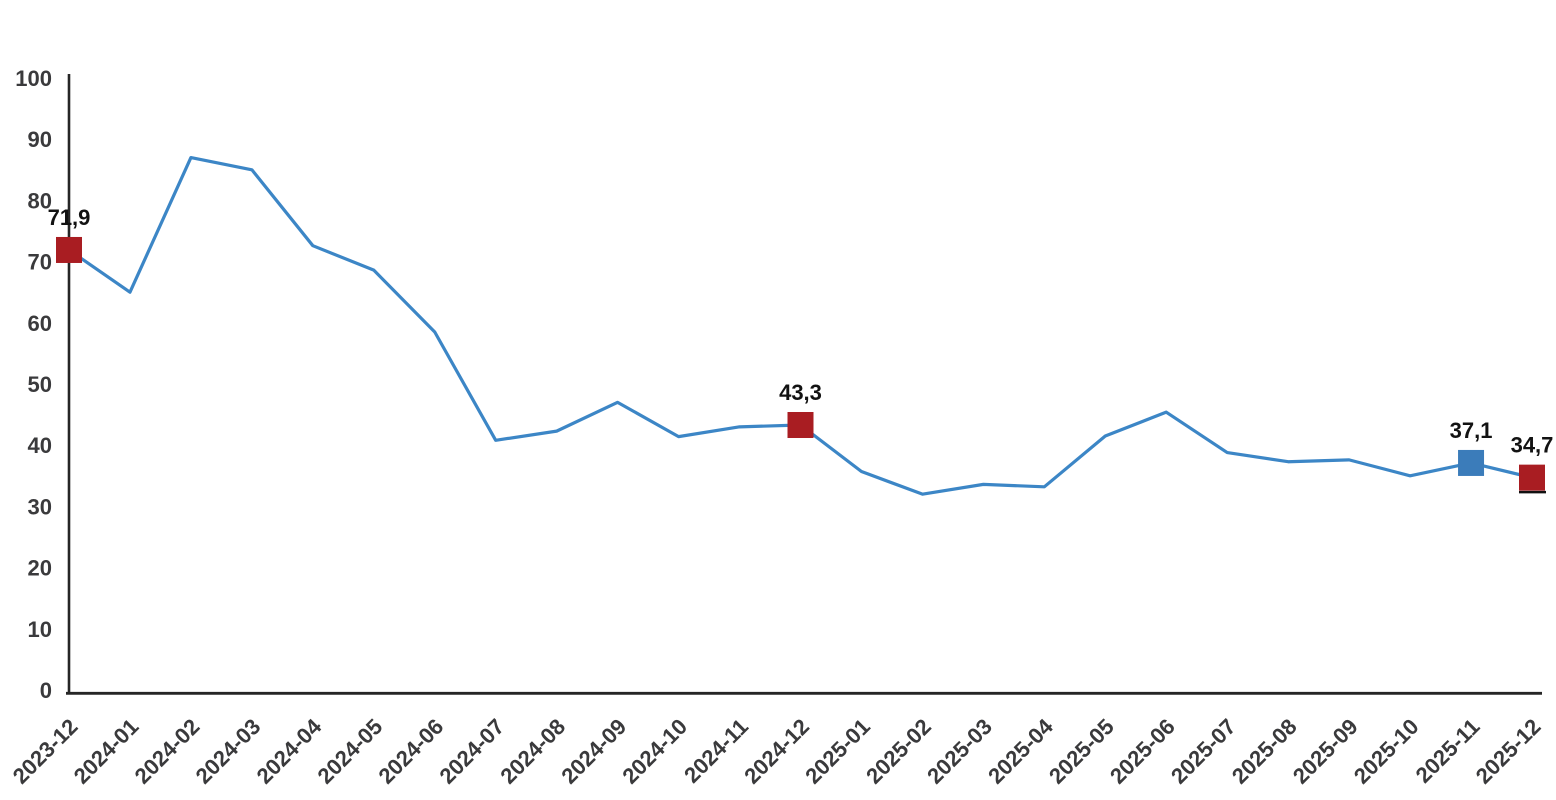  Describe the element at coordinates (40, 629) in the screenshot. I see `y-axis-tick-label: 10` at that location.